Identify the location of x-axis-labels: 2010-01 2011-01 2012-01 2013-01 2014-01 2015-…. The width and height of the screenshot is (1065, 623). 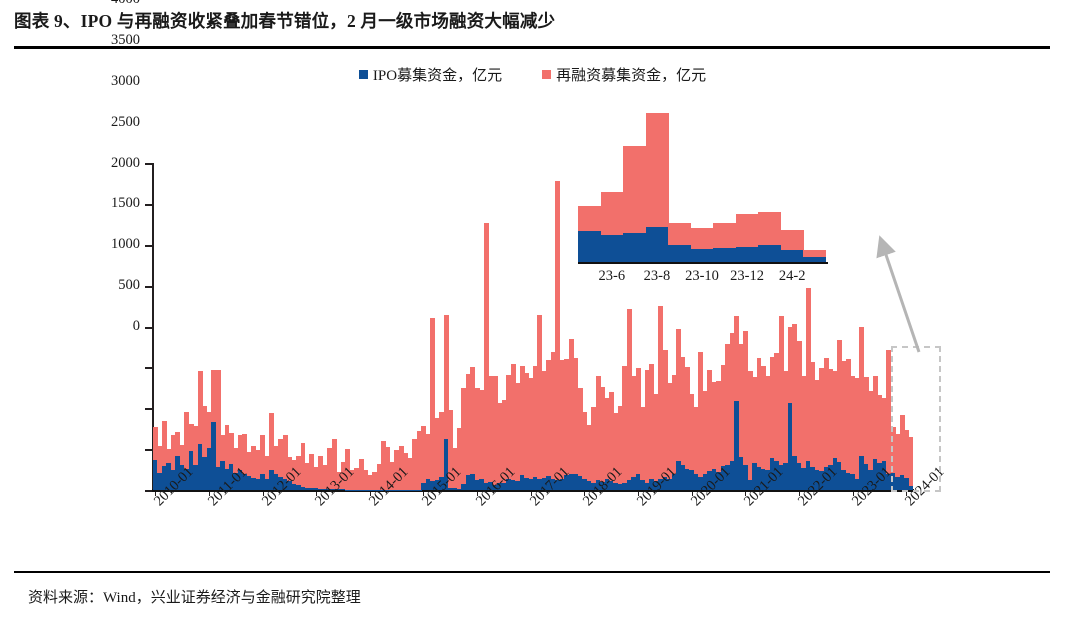
(549, 523).